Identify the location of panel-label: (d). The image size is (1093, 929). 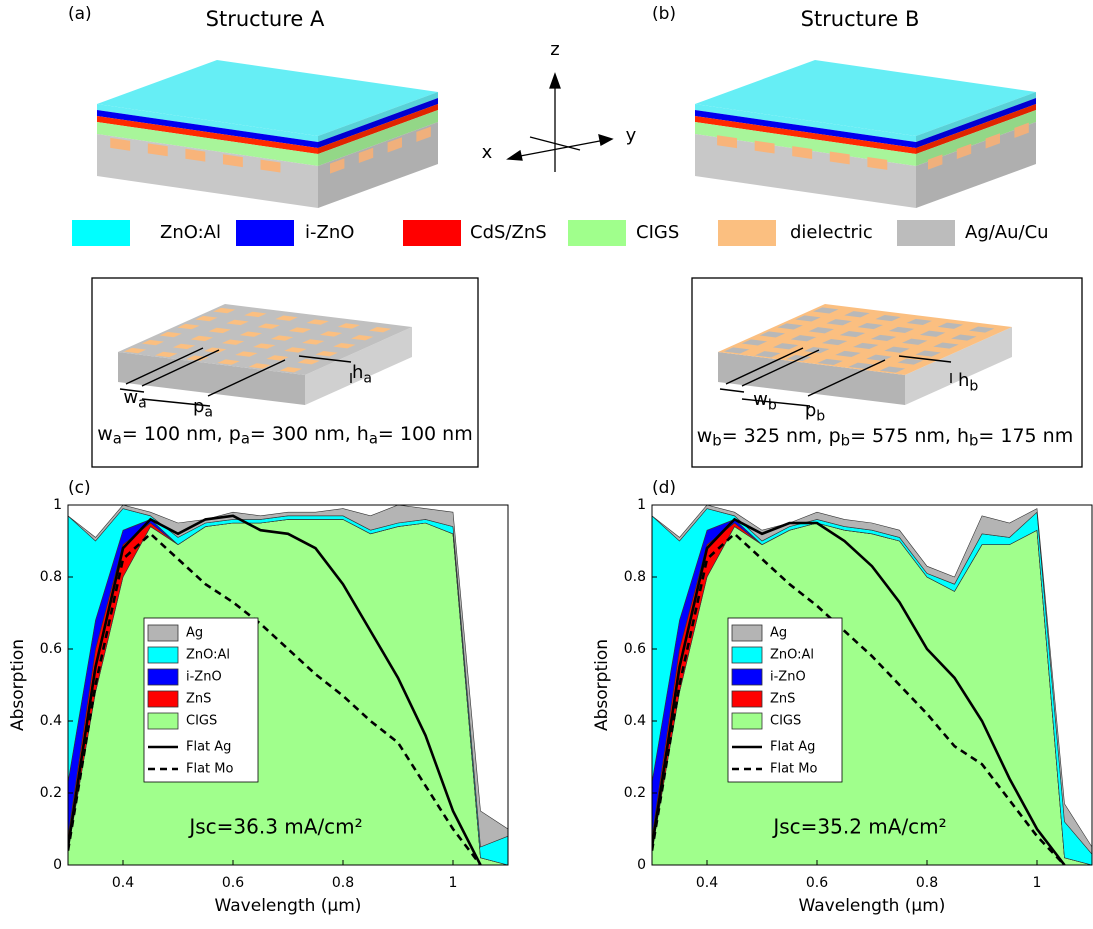
(664, 488).